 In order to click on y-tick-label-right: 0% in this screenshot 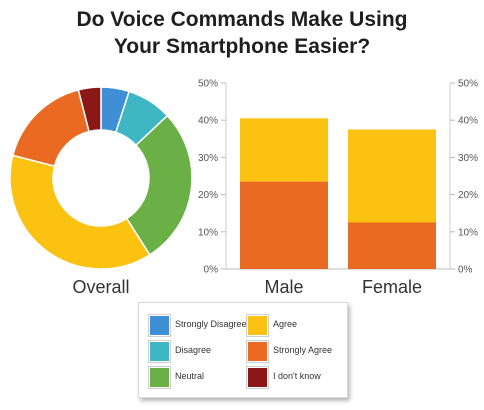, I will do `click(465, 270)`.